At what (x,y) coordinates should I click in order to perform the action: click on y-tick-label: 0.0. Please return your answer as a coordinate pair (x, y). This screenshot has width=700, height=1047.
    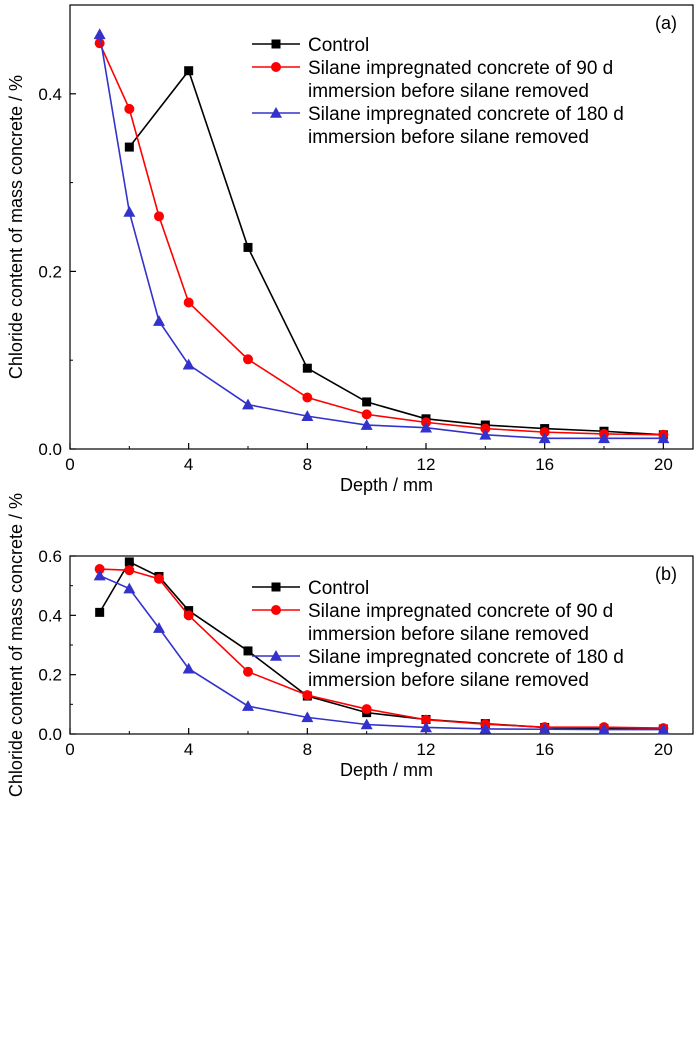
    Looking at the image, I should click on (50, 734).